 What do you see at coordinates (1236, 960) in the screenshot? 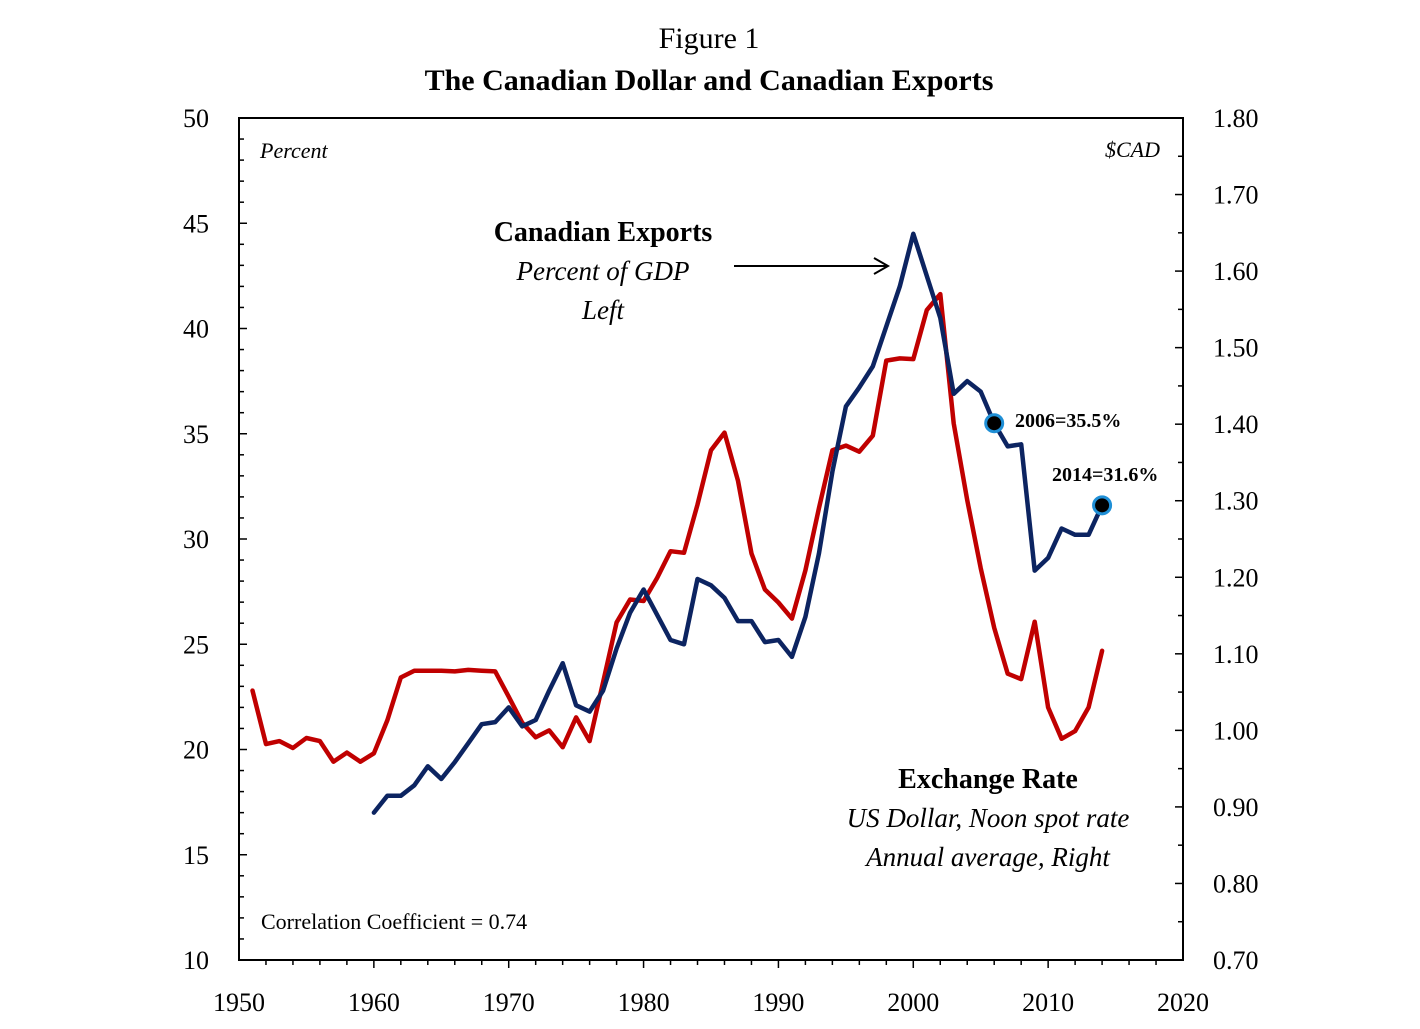
I see `y-right-tick-label: 0.70` at bounding box center [1236, 960].